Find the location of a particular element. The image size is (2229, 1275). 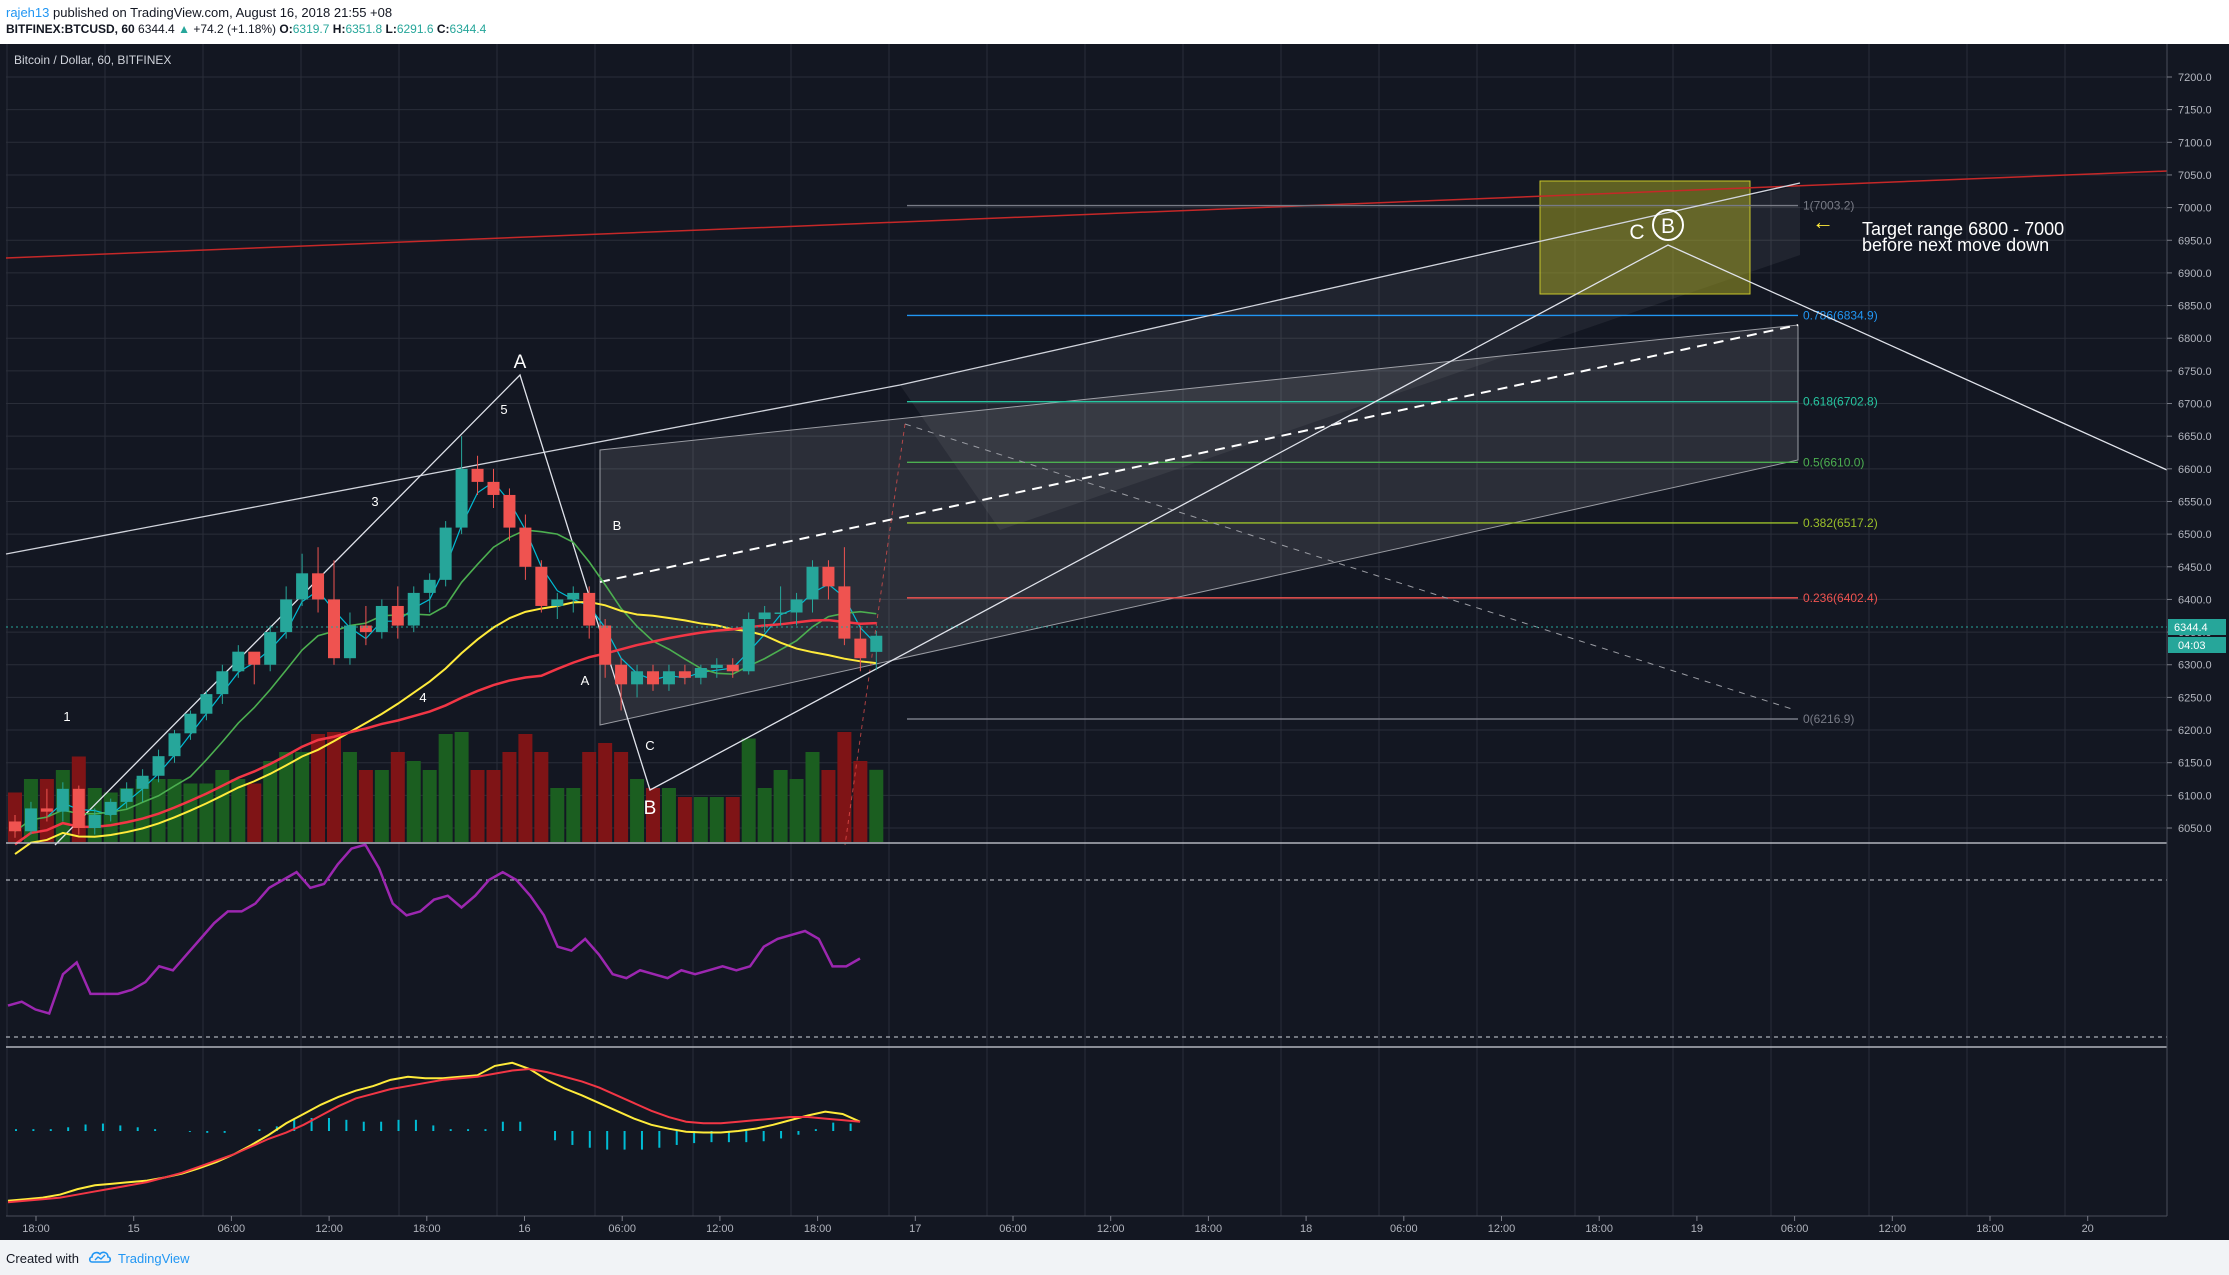

tradingview-cloud-icon is located at coordinates (100, 1257).